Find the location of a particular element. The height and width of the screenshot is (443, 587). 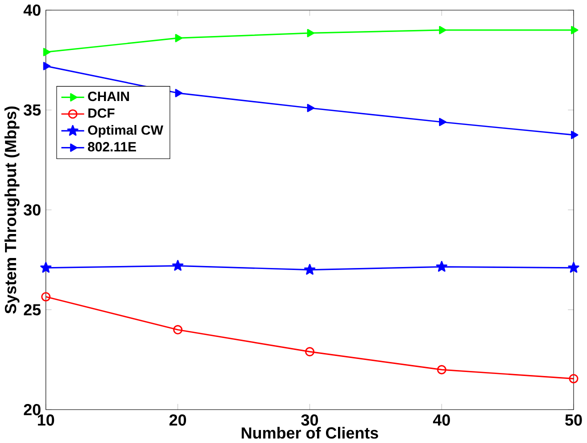

legend-label: Optimal CW is located at coordinates (126, 131).